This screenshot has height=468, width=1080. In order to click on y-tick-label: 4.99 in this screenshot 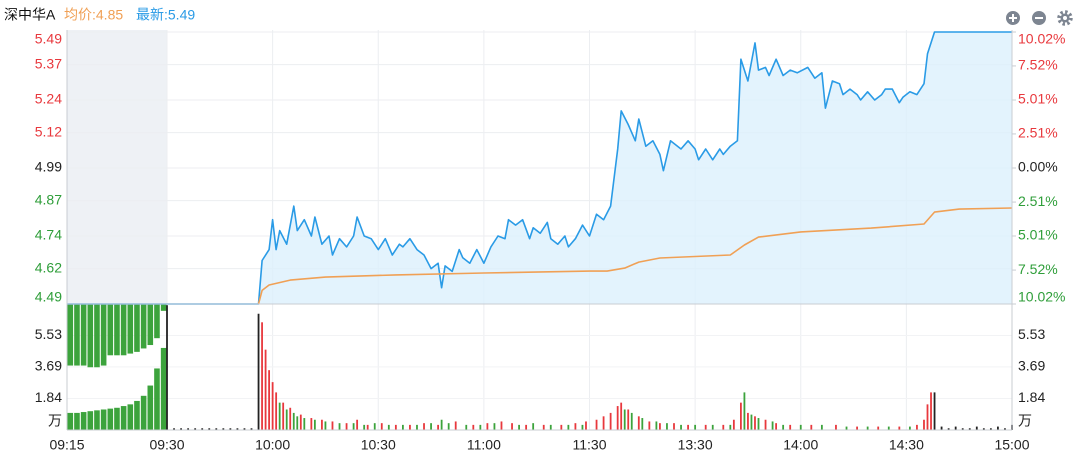, I will do `click(48, 167)`.